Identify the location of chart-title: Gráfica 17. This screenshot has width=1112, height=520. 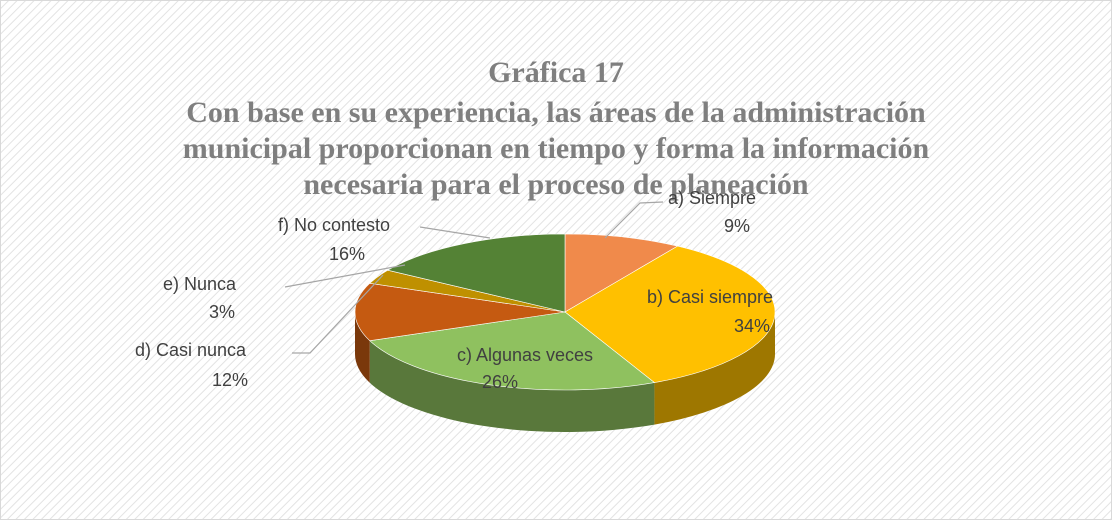
(556, 72).